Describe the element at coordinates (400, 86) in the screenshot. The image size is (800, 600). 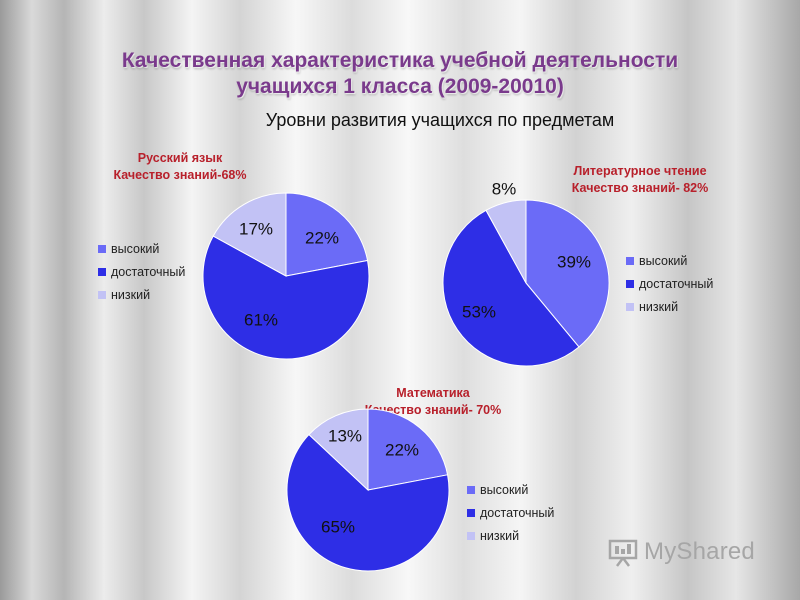
I see `title-line-2: учащихся 1 класса (2009-20010)` at that location.